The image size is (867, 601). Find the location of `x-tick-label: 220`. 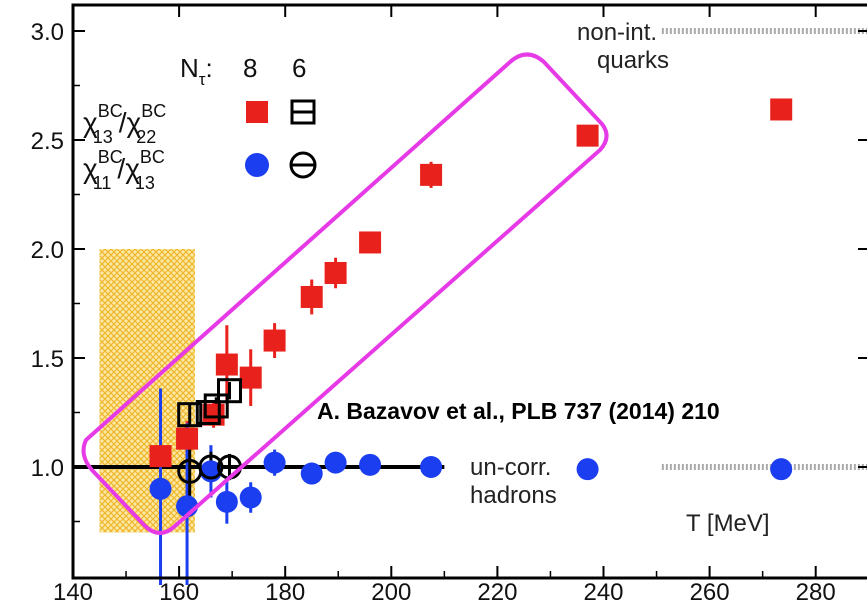

x-tick-label: 220 is located at coordinates (497, 590).